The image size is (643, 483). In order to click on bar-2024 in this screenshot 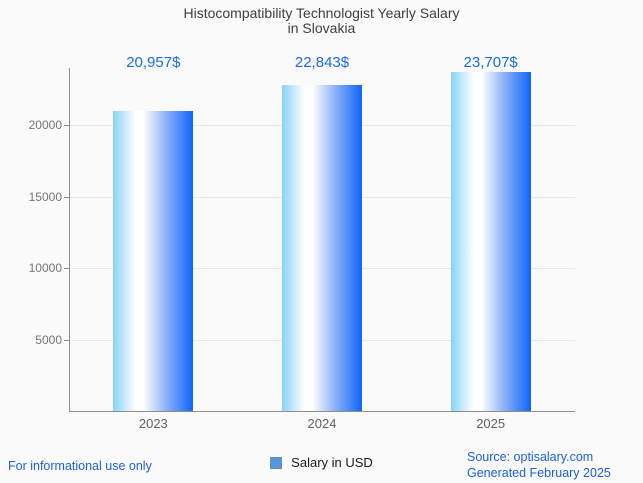, I will do `click(322, 247)`.